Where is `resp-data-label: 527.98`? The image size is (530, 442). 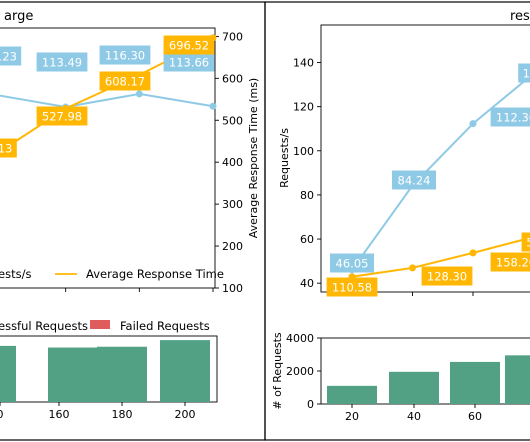
resp-data-label: 527.98 is located at coordinates (62, 117).